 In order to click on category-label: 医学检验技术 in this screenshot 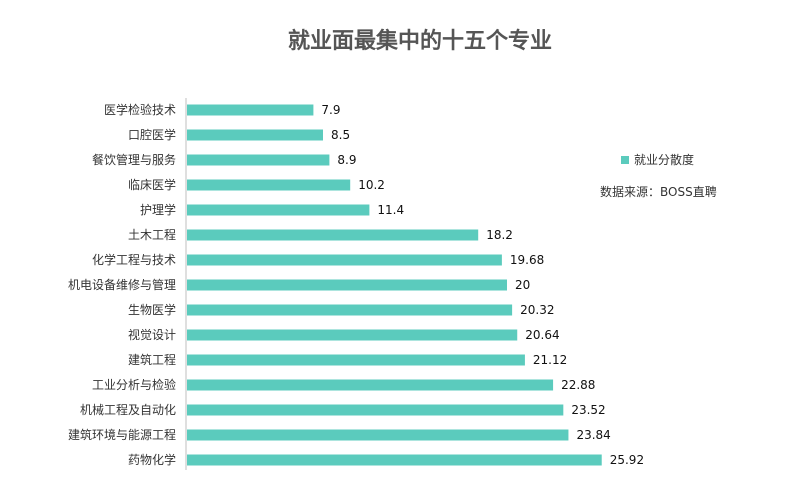, I will do `click(140, 109)`.